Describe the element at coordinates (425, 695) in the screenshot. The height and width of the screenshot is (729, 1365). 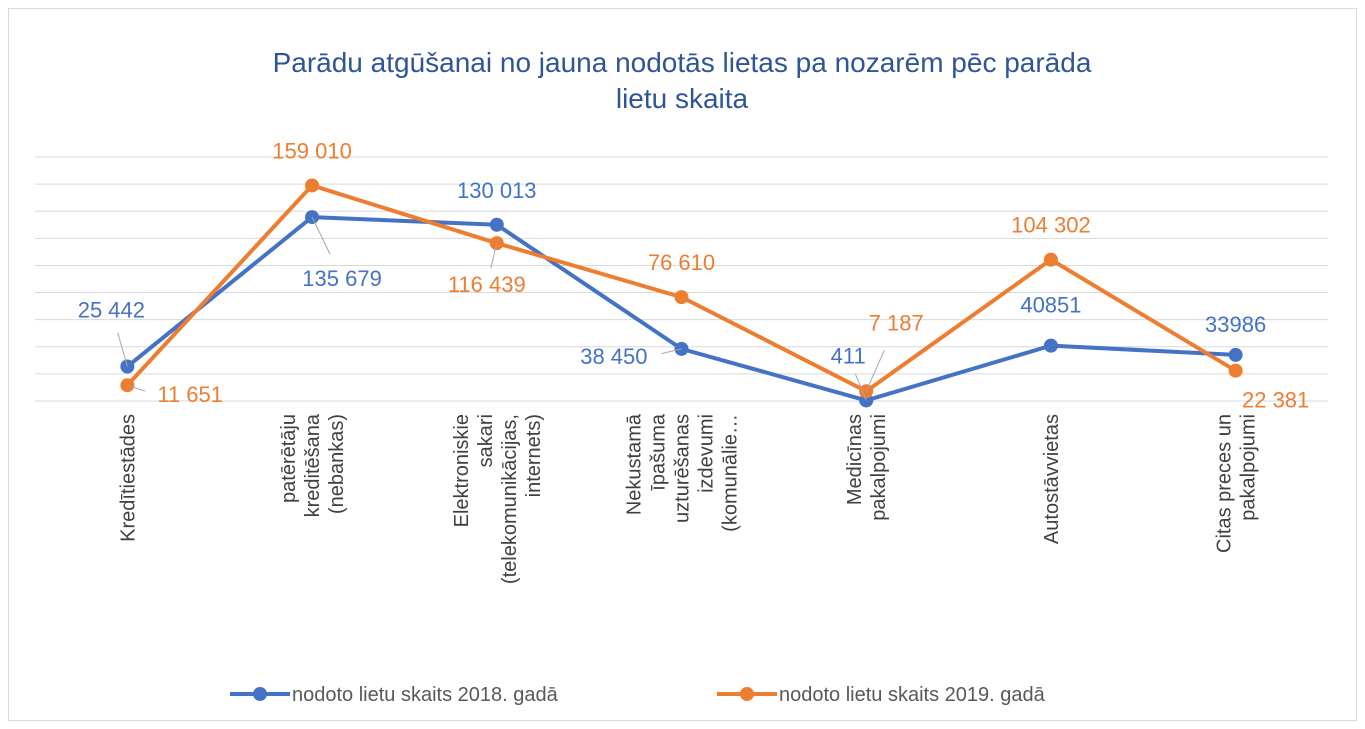
I see `legend-label: nodoto lietu skaits 2018. gadā` at that location.